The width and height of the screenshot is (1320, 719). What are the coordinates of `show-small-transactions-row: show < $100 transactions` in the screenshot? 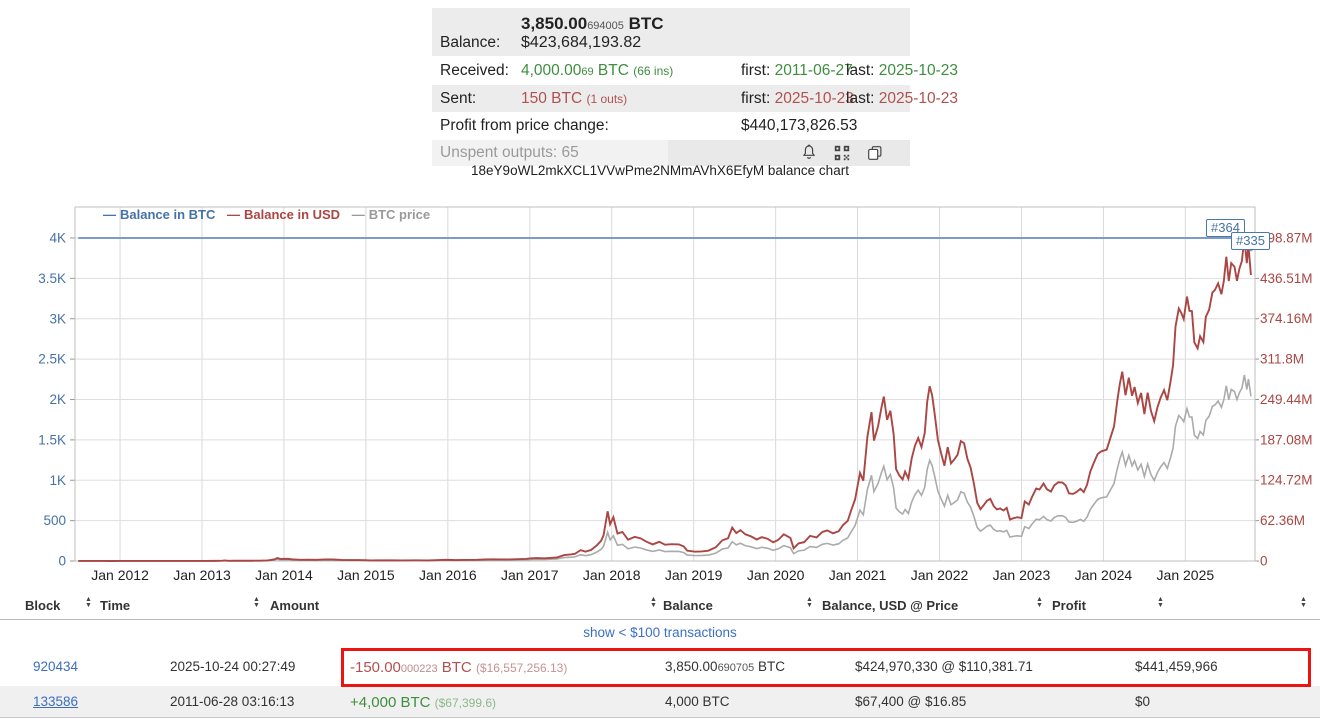 It's located at (660, 633).